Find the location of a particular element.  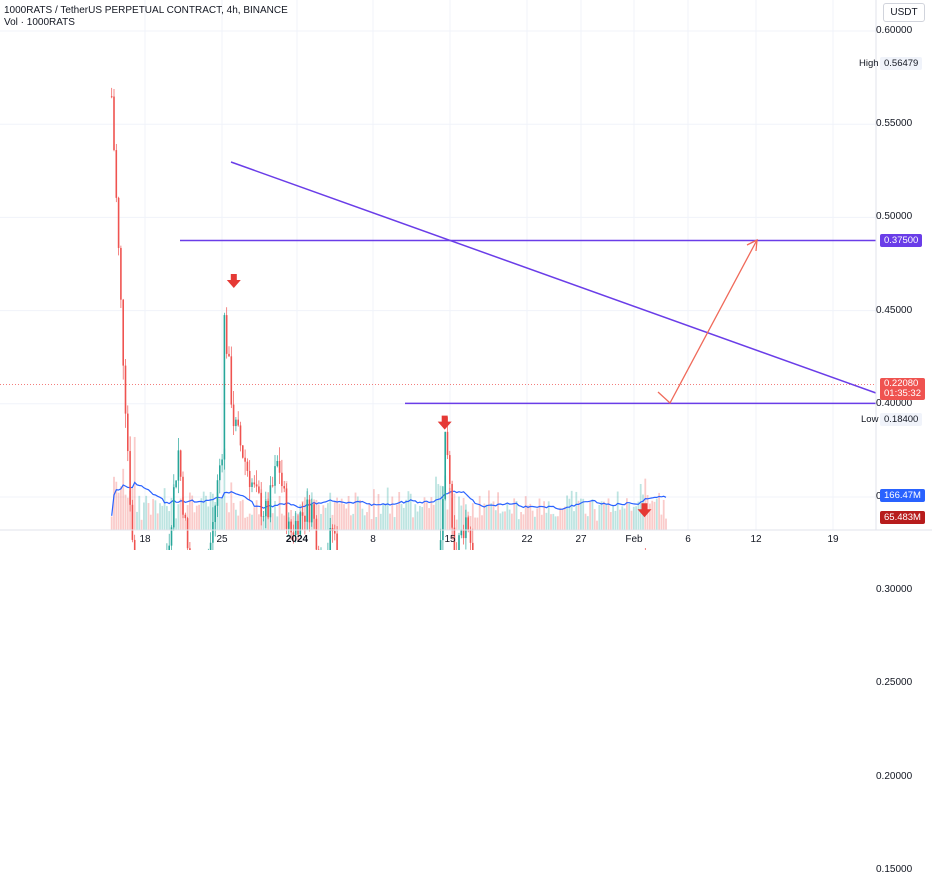

x-tick-label: 8 is located at coordinates (373, 539).